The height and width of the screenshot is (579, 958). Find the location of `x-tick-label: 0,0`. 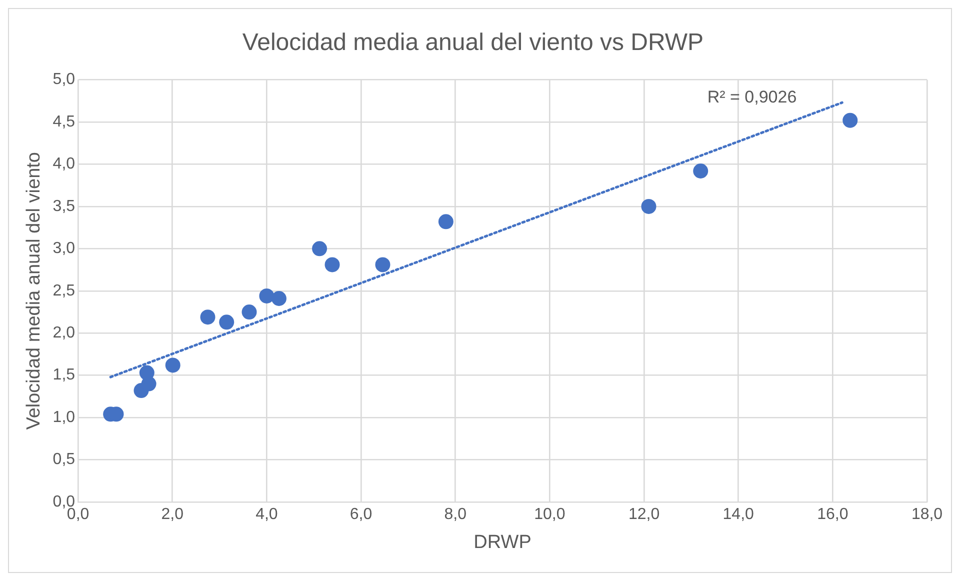

x-tick-label: 0,0 is located at coordinates (78, 515).